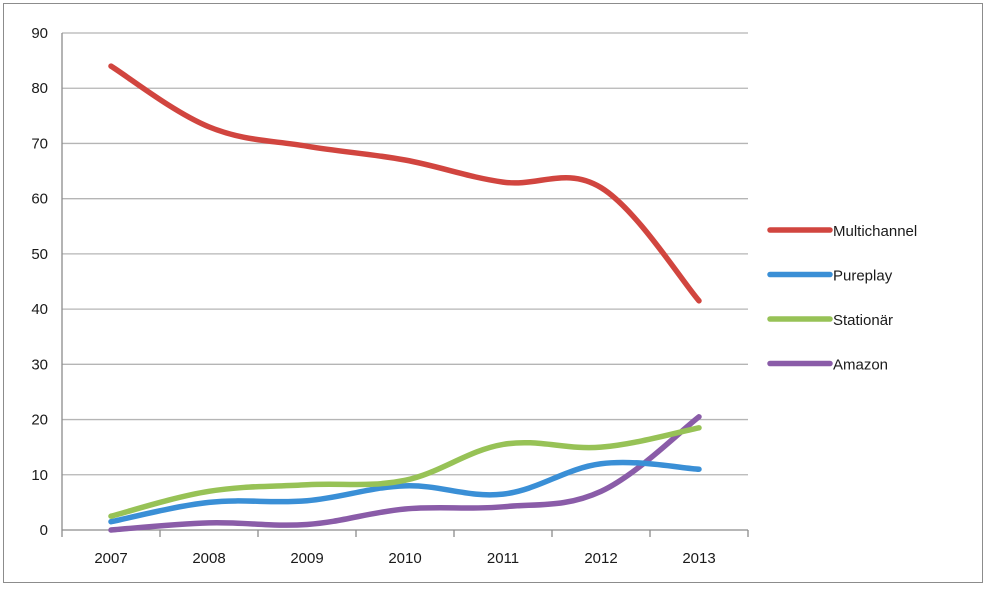 The width and height of the screenshot is (989, 589). Describe the element at coordinates (39, 199) in the screenshot. I see `y-tick-label: 60` at that location.